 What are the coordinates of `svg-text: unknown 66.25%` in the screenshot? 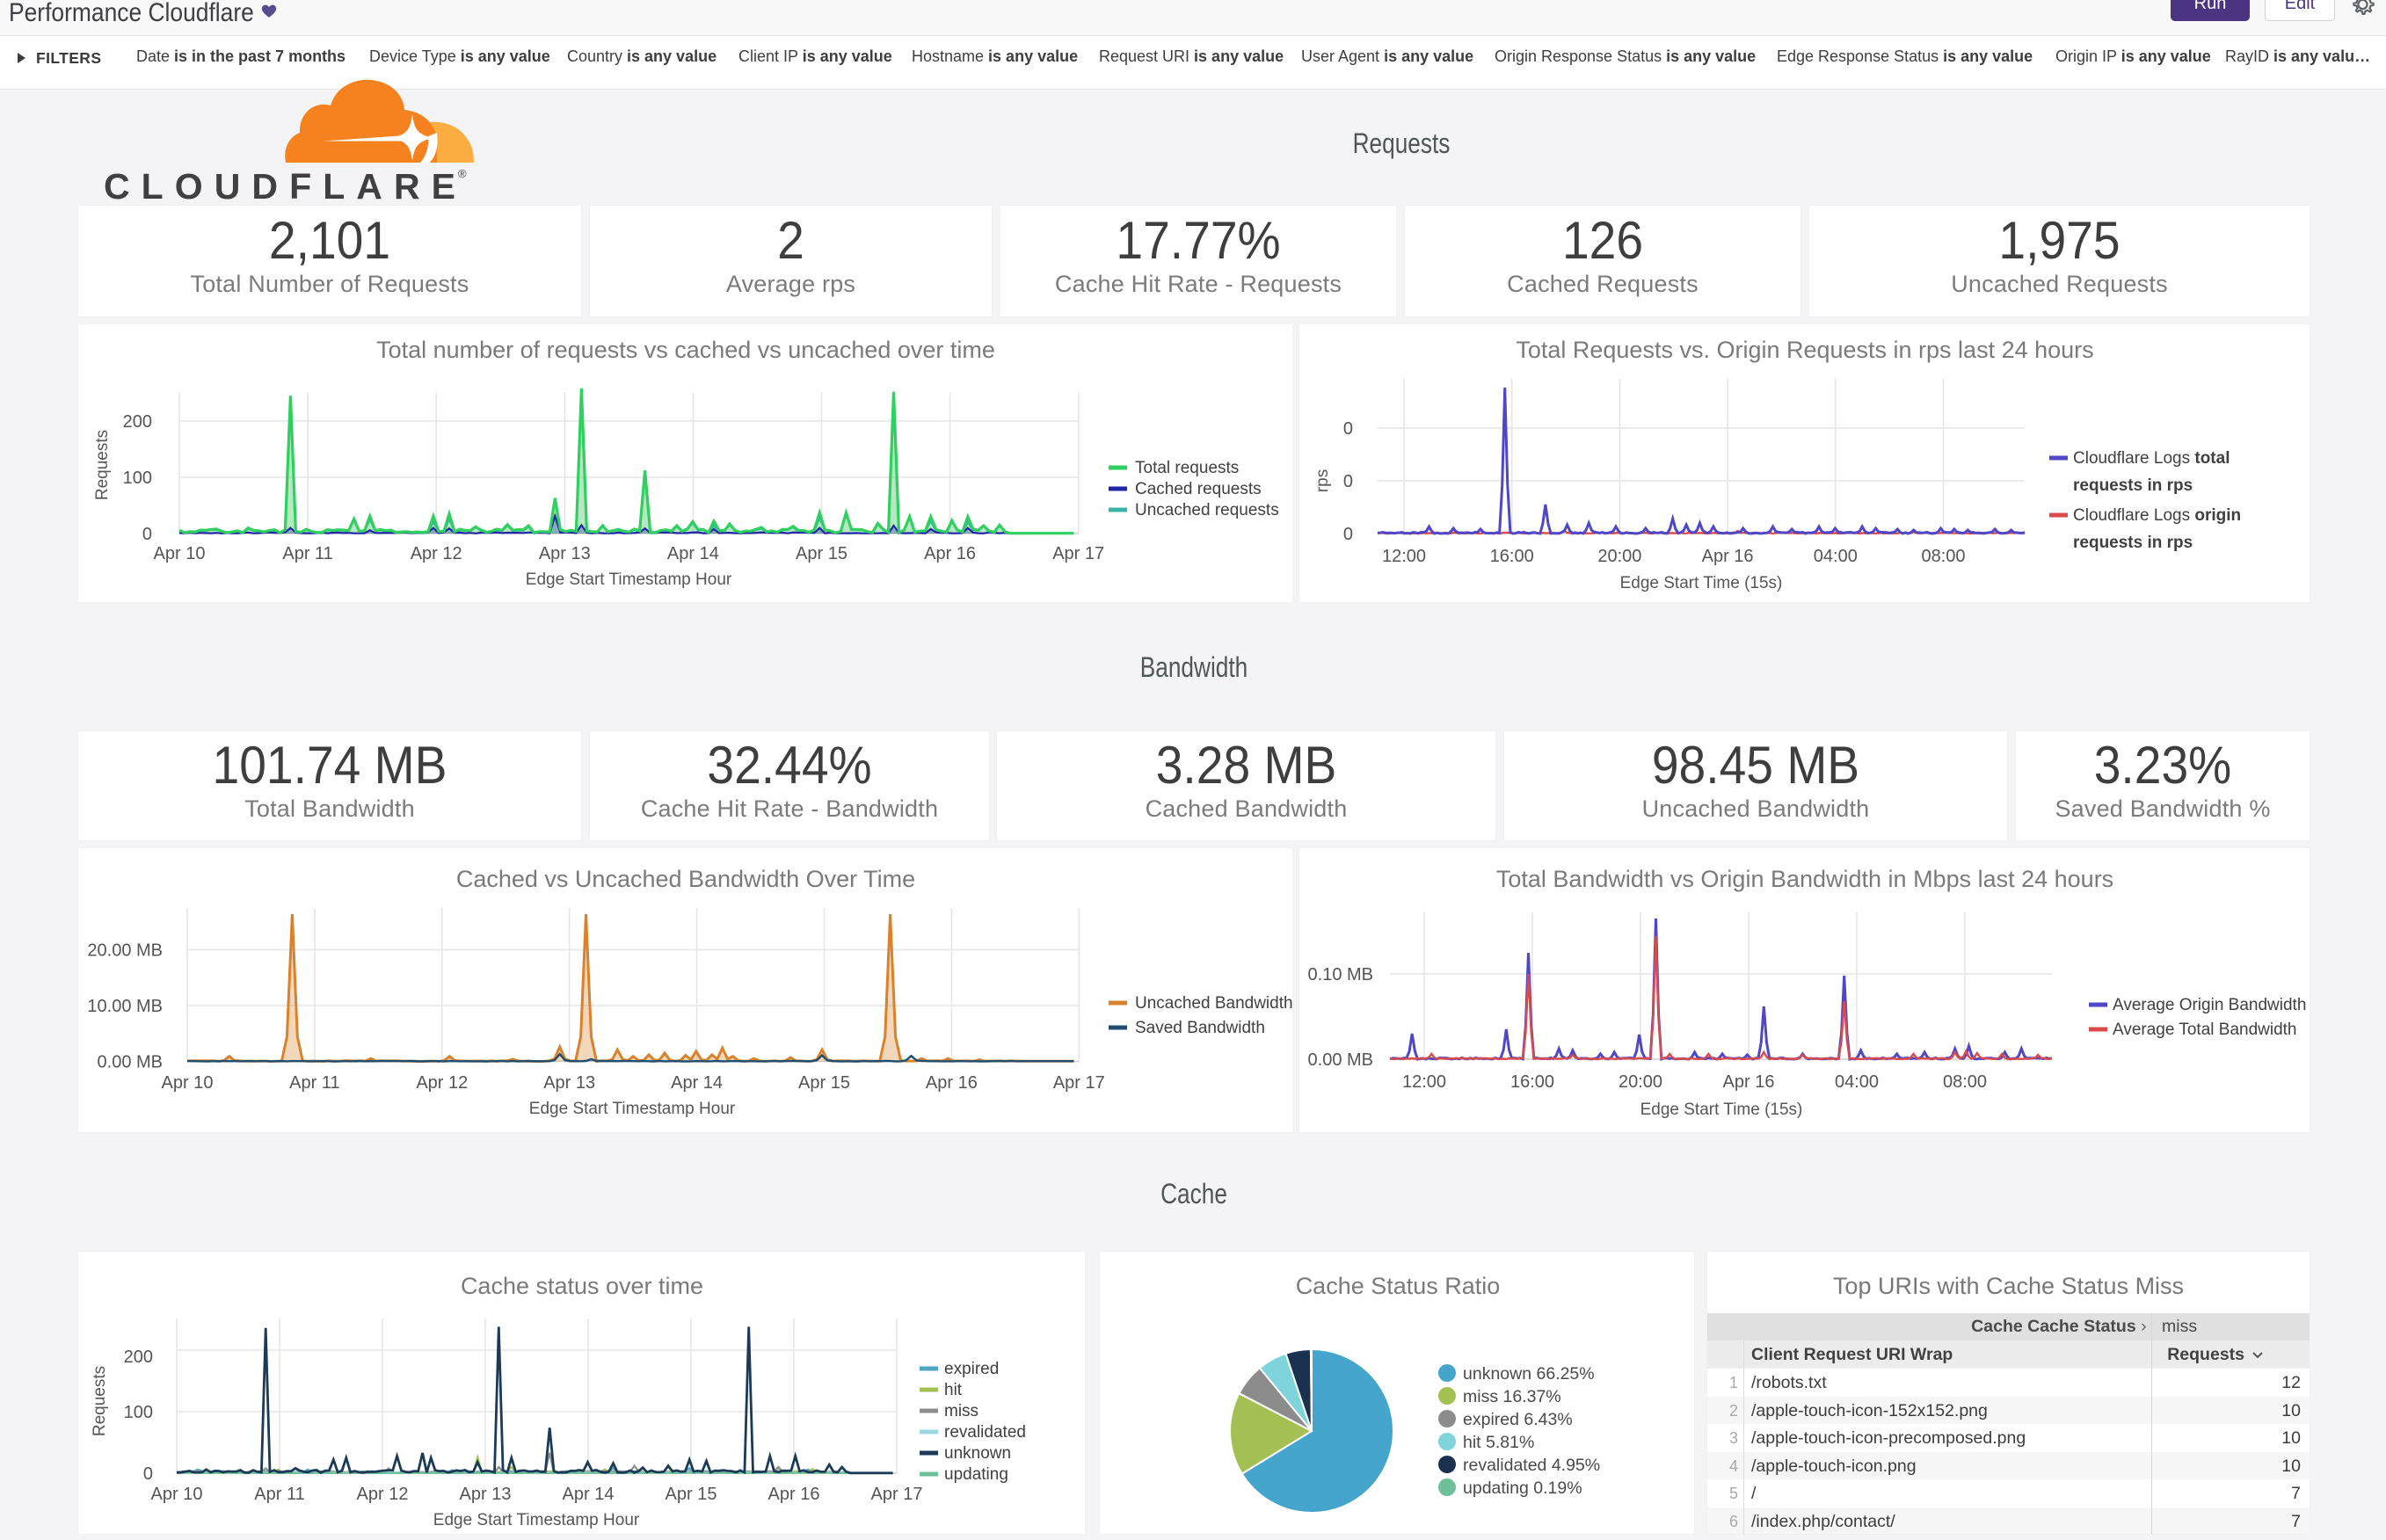 It's located at (1529, 1374).